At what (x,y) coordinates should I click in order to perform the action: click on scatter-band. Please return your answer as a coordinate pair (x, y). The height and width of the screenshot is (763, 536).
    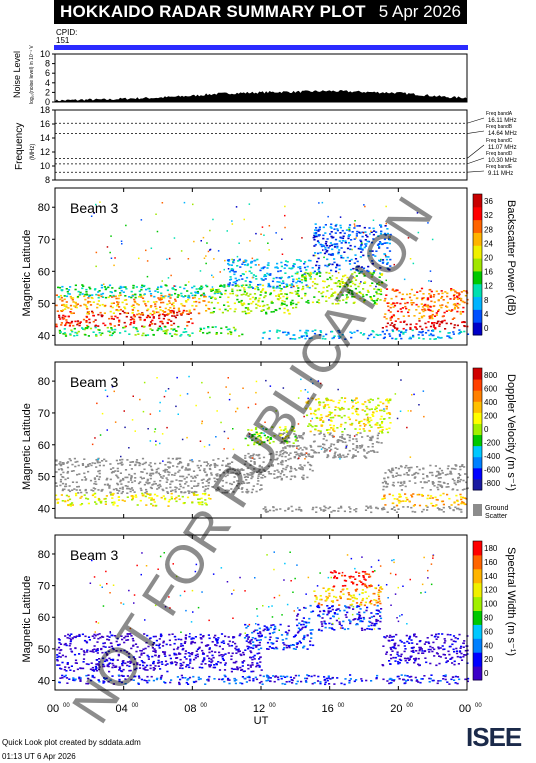
    Looking at the image, I should click on (424, 499).